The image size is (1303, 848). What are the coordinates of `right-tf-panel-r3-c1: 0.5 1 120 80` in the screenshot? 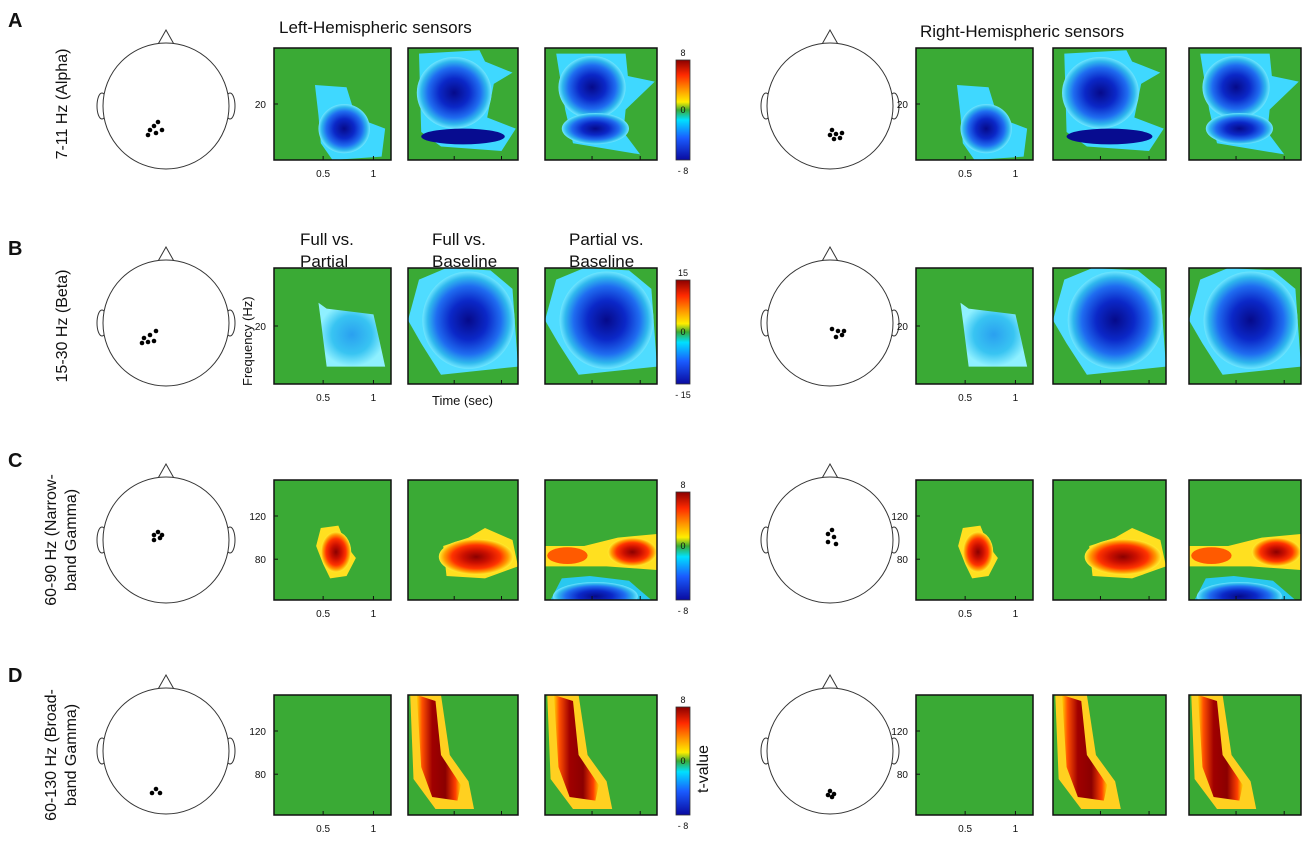 It's located at (962, 549).